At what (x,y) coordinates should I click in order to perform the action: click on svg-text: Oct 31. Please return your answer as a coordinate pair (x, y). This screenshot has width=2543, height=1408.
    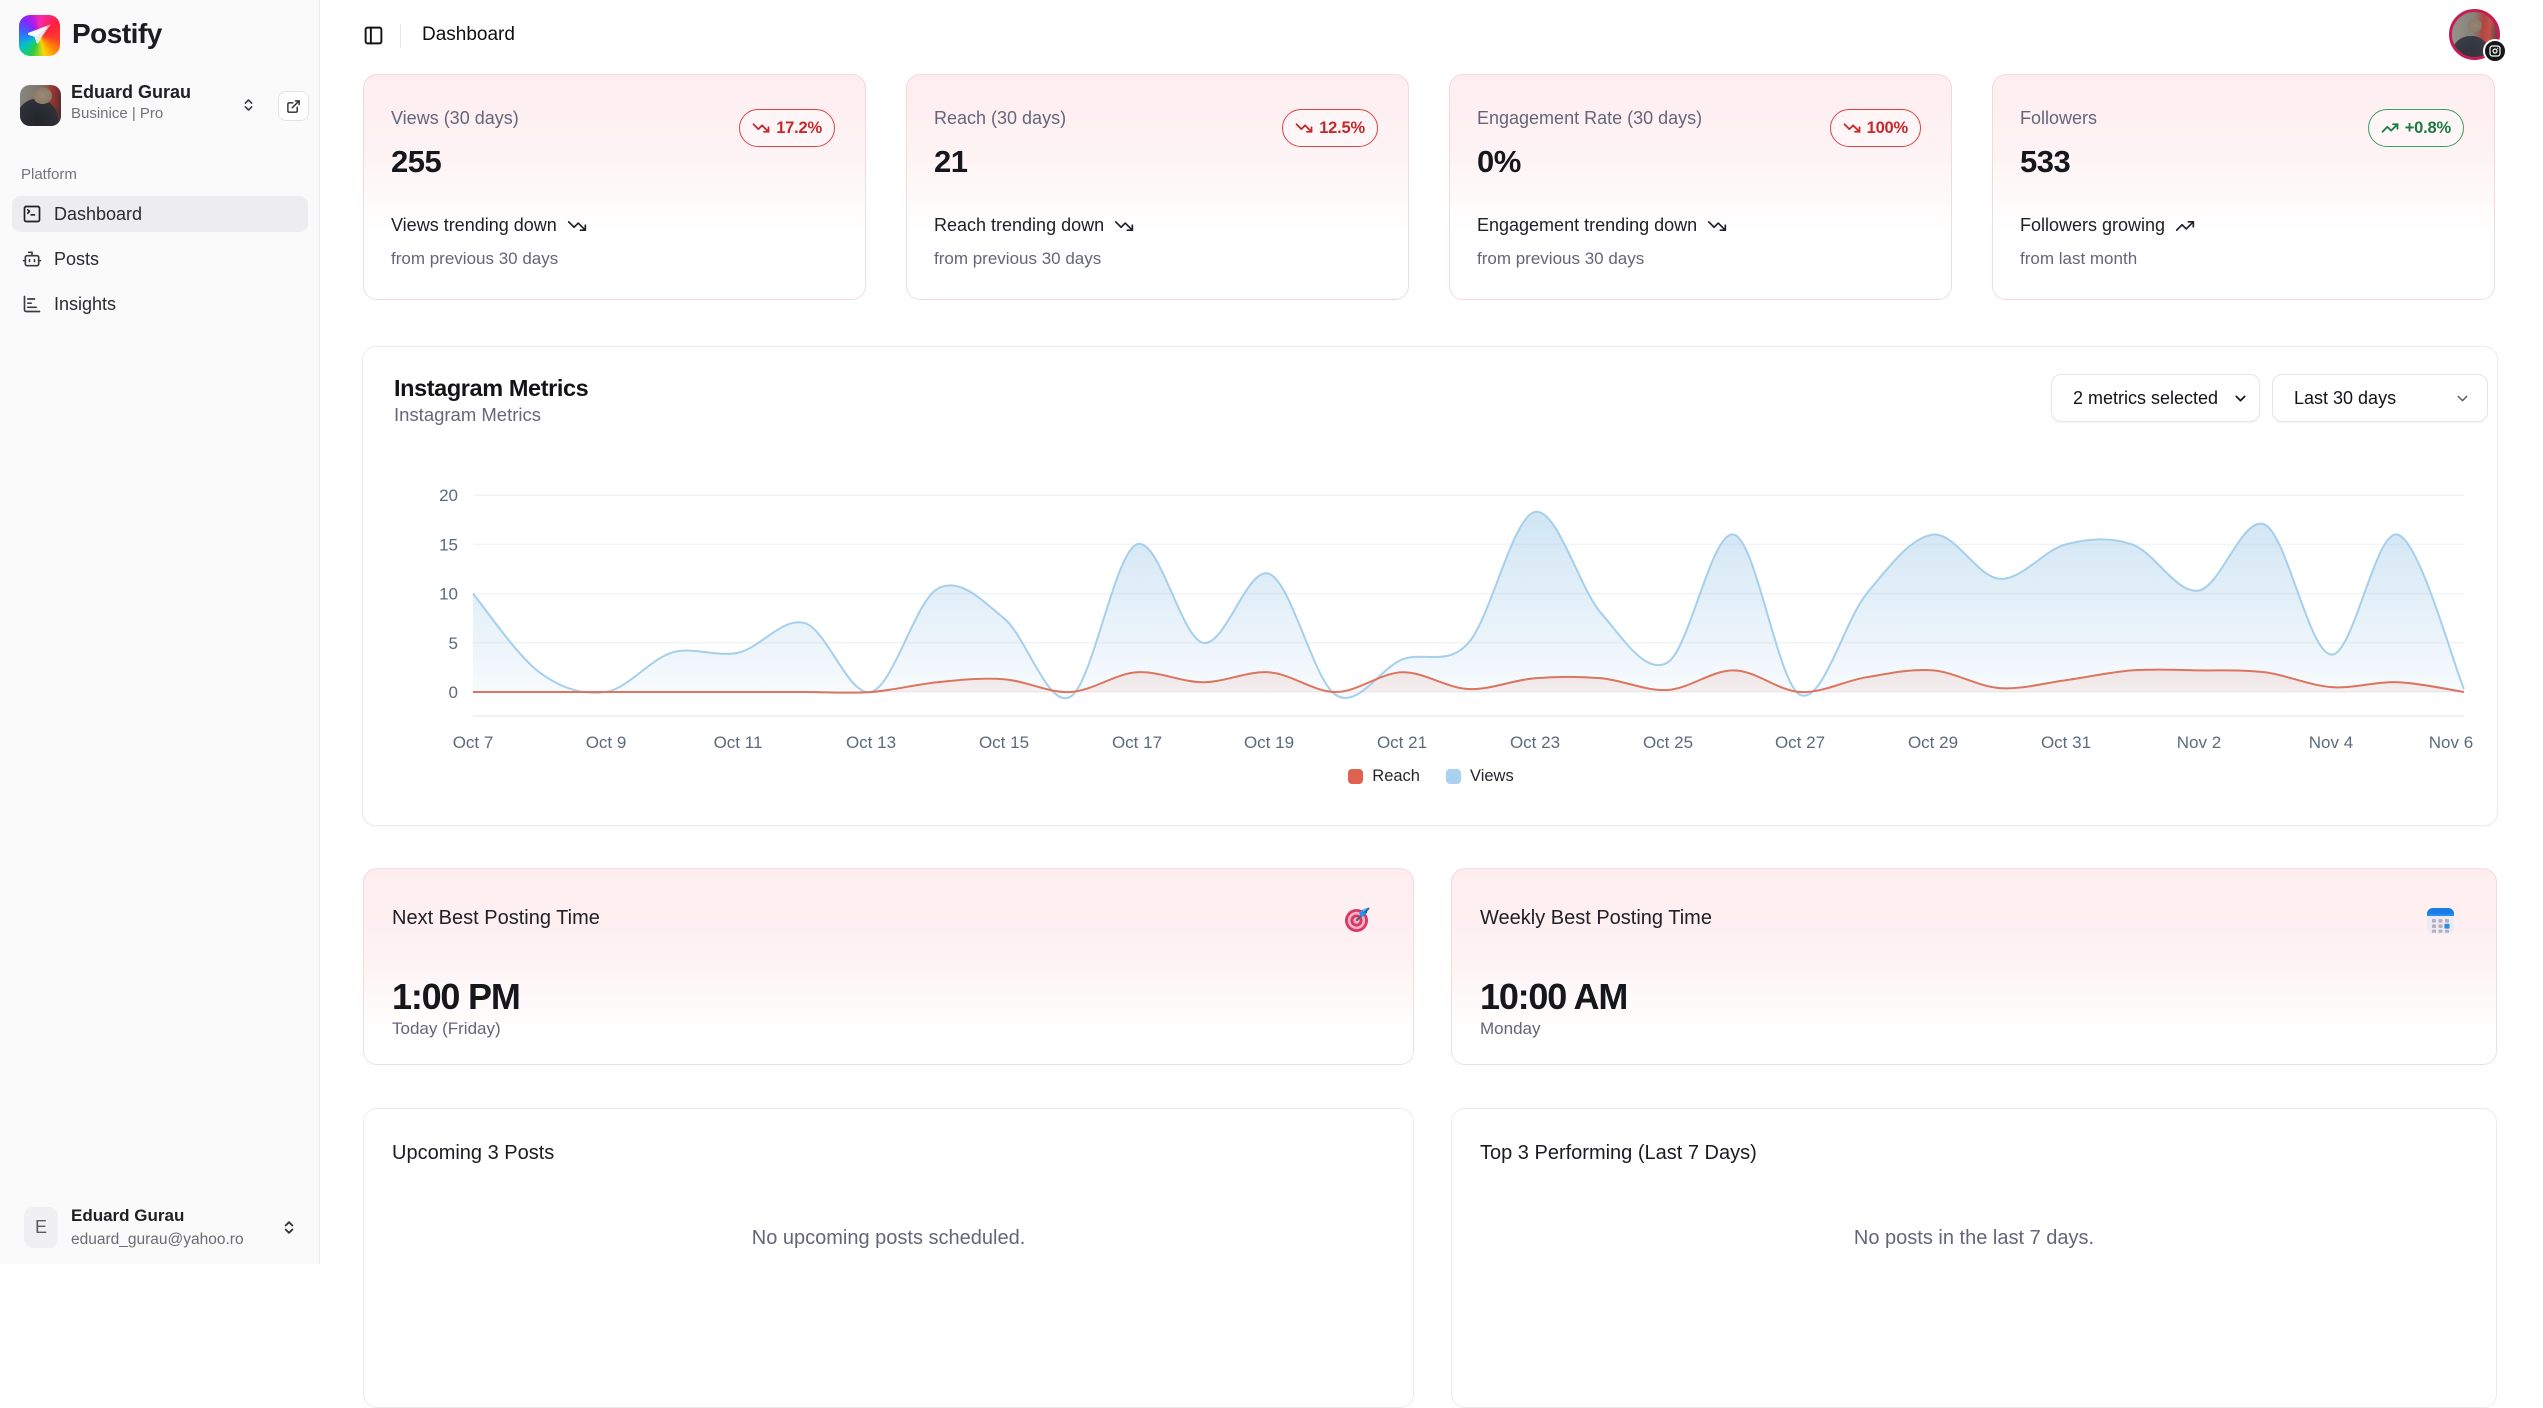
    Looking at the image, I should click on (2066, 742).